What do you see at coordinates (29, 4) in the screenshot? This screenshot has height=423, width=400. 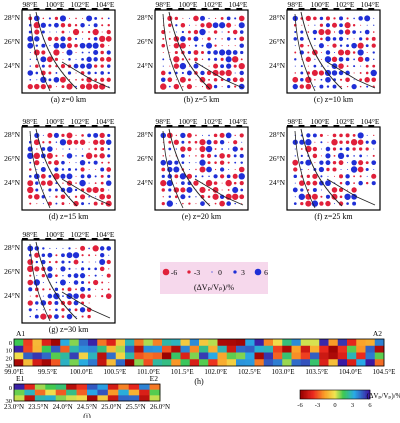 I see `lon-tick-label: 98°E` at bounding box center [29, 4].